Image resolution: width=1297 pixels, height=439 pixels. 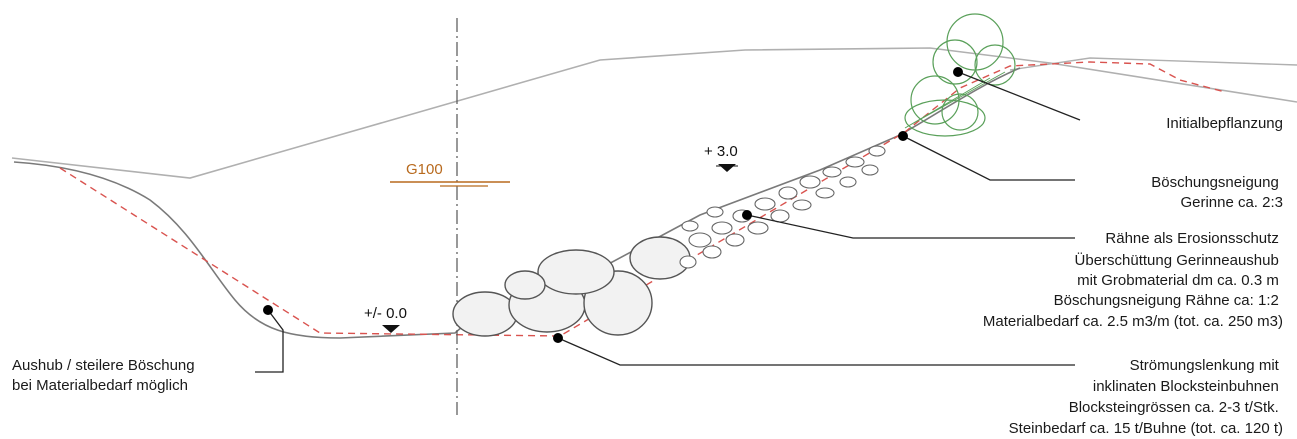 What do you see at coordinates (424, 169) in the screenshot?
I see `level-g100-label: G100` at bounding box center [424, 169].